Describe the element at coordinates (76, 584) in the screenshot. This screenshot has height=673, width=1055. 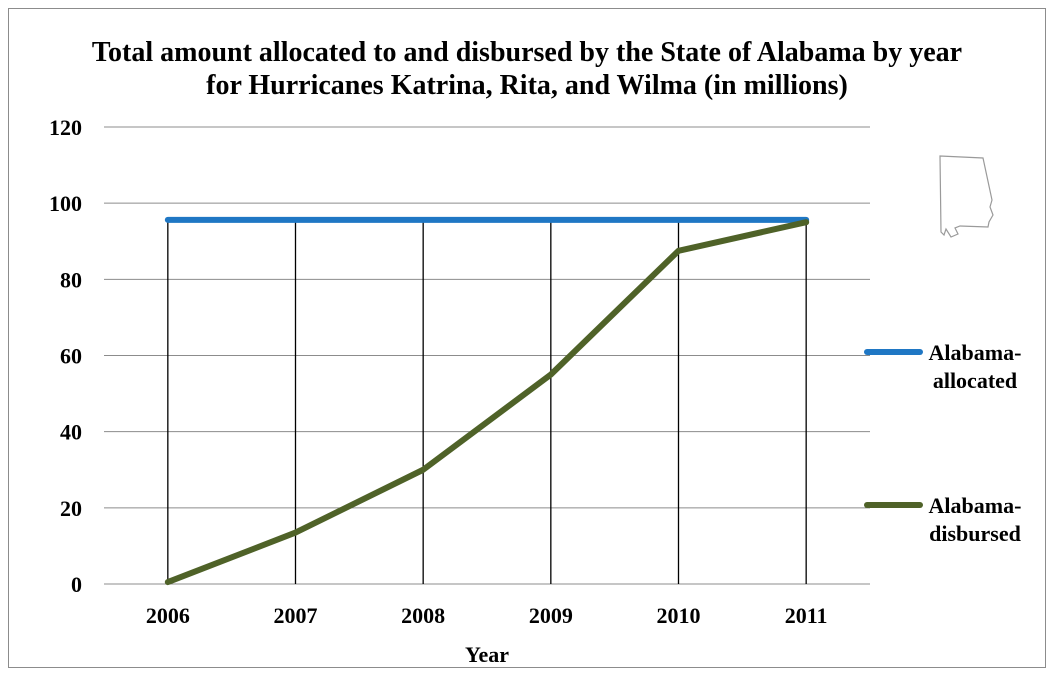
I see `y-tick-label: 0` at that location.